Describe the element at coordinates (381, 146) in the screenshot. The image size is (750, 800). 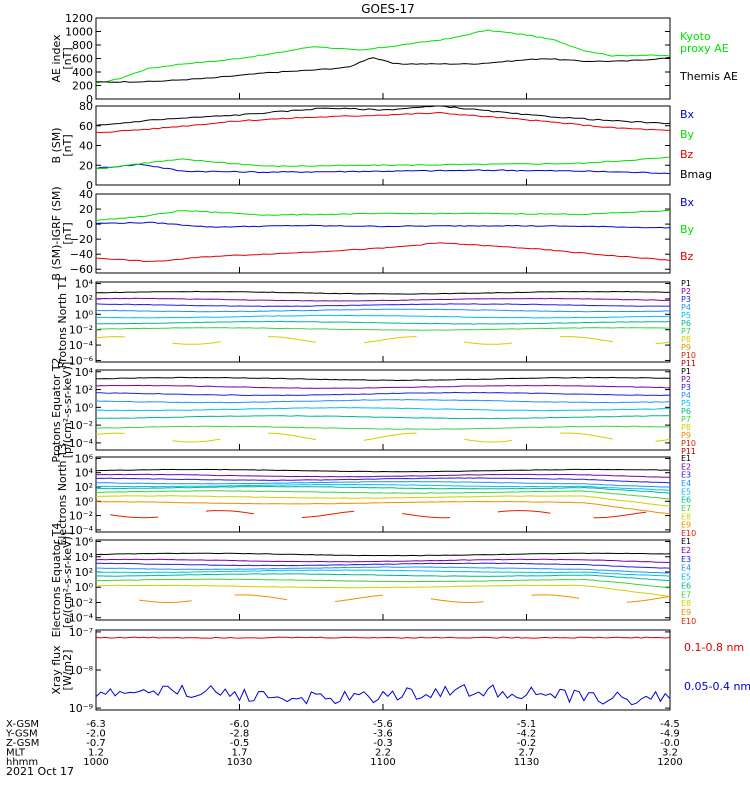
I see `panel-2: 80 60 40 20 0 B (SM)[nT] Bx By Bz Bmag` at that location.